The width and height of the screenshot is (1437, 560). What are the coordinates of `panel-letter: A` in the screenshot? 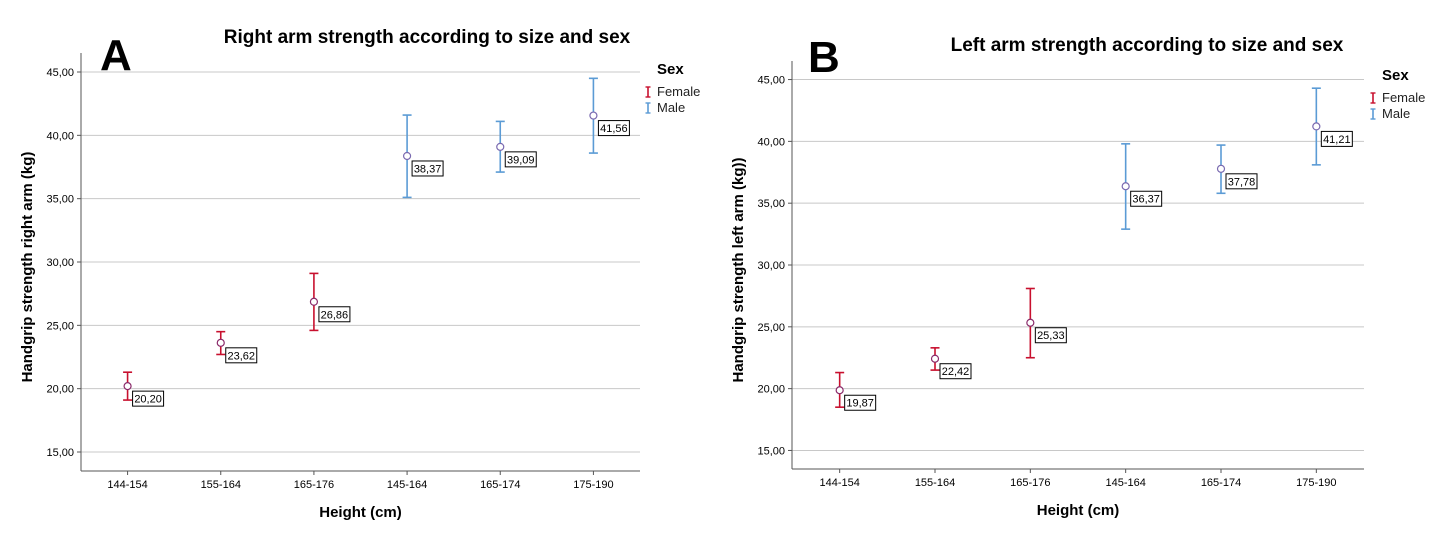 It's located at (116, 55).